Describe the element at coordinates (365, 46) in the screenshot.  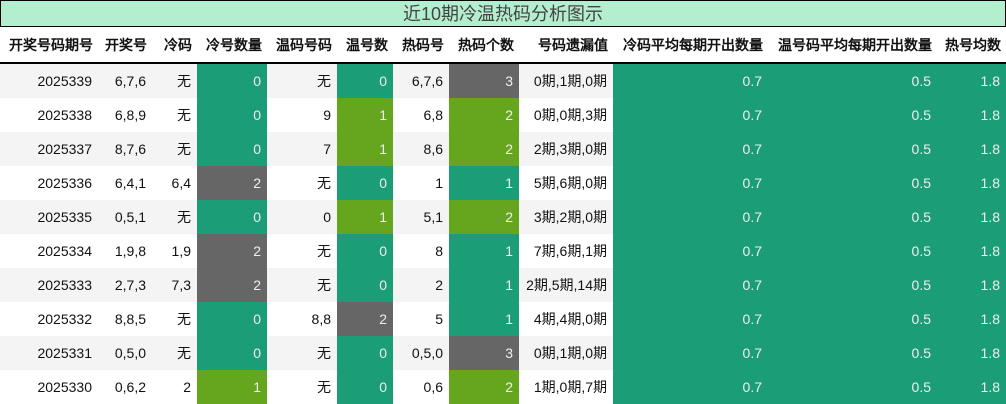
I see `column-header: 温号数` at that location.